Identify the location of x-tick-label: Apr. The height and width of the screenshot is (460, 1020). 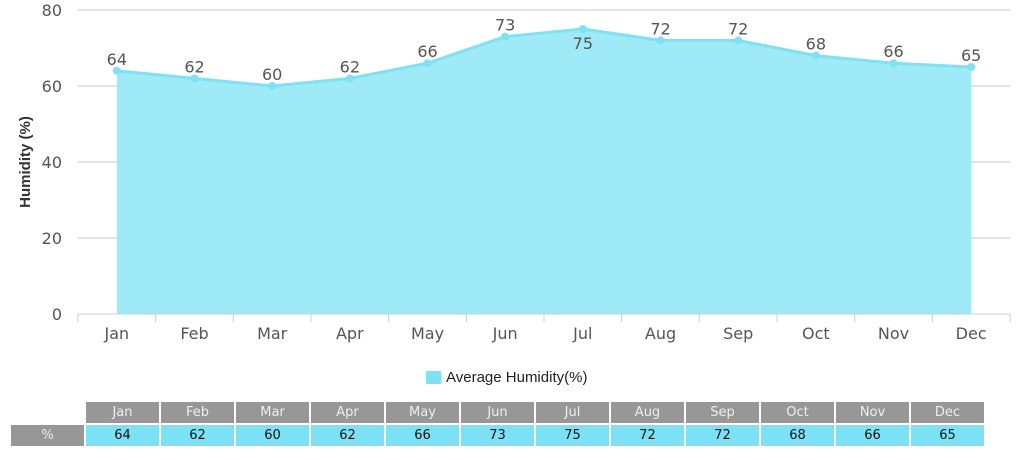
(350, 333).